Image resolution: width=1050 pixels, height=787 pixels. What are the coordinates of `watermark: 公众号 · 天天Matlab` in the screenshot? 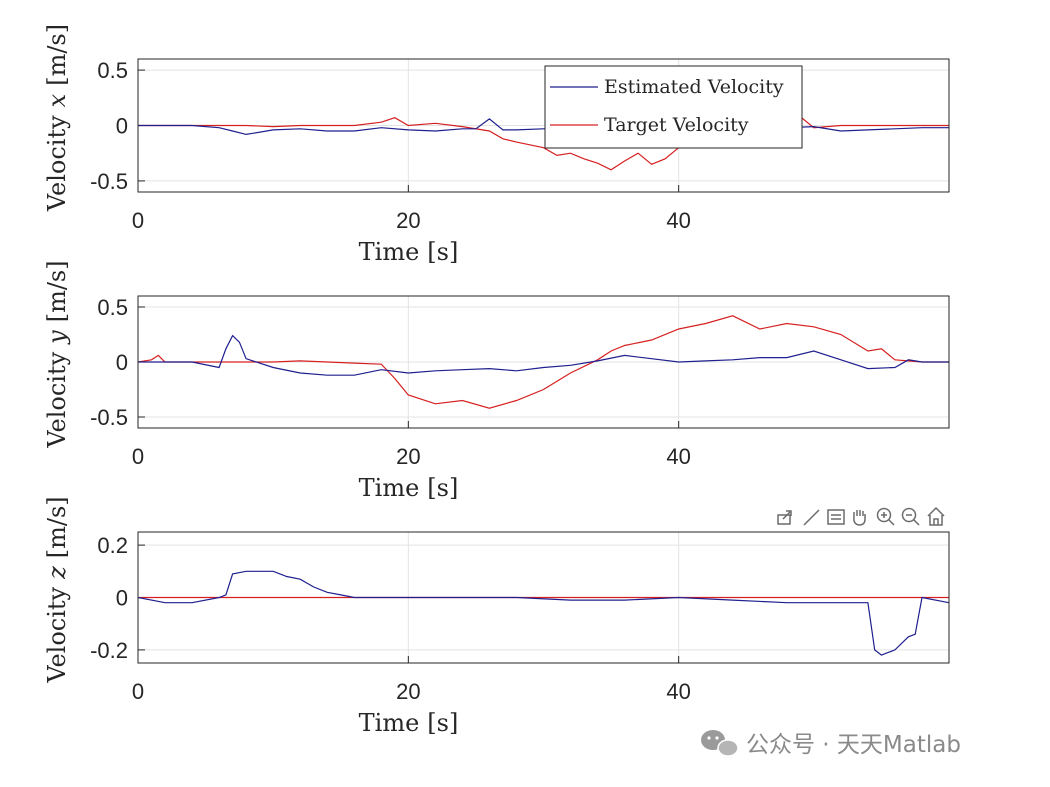 It's located at (831, 744).